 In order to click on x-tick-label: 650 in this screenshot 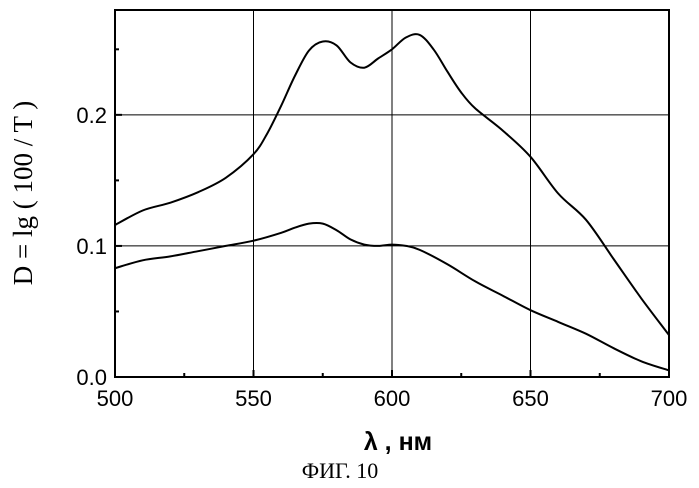, I will do `click(530, 398)`.